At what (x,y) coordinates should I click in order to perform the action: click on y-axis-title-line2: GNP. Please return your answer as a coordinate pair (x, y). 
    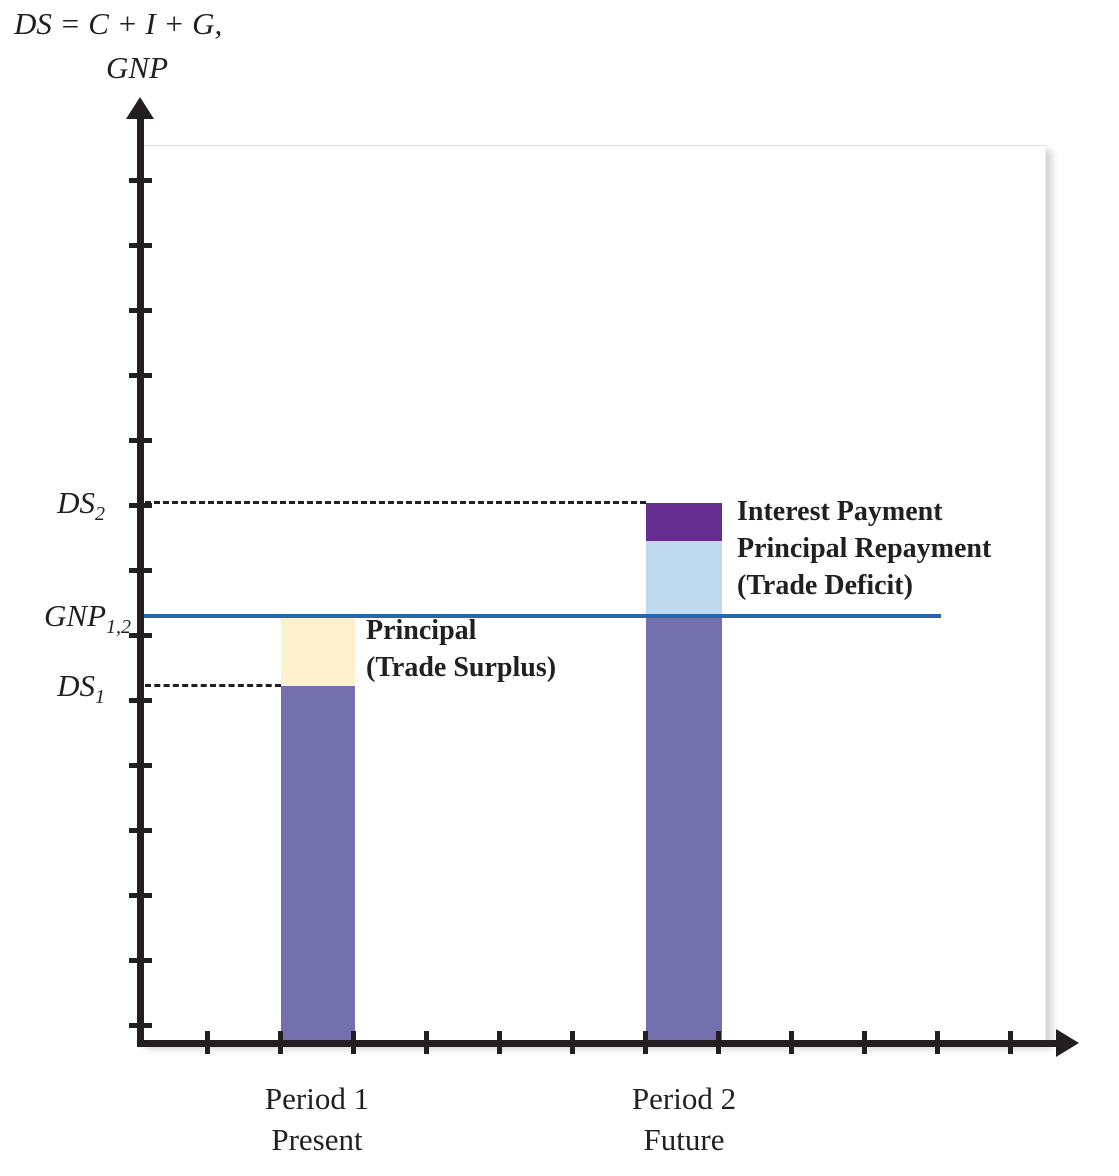
    Looking at the image, I should click on (137, 67).